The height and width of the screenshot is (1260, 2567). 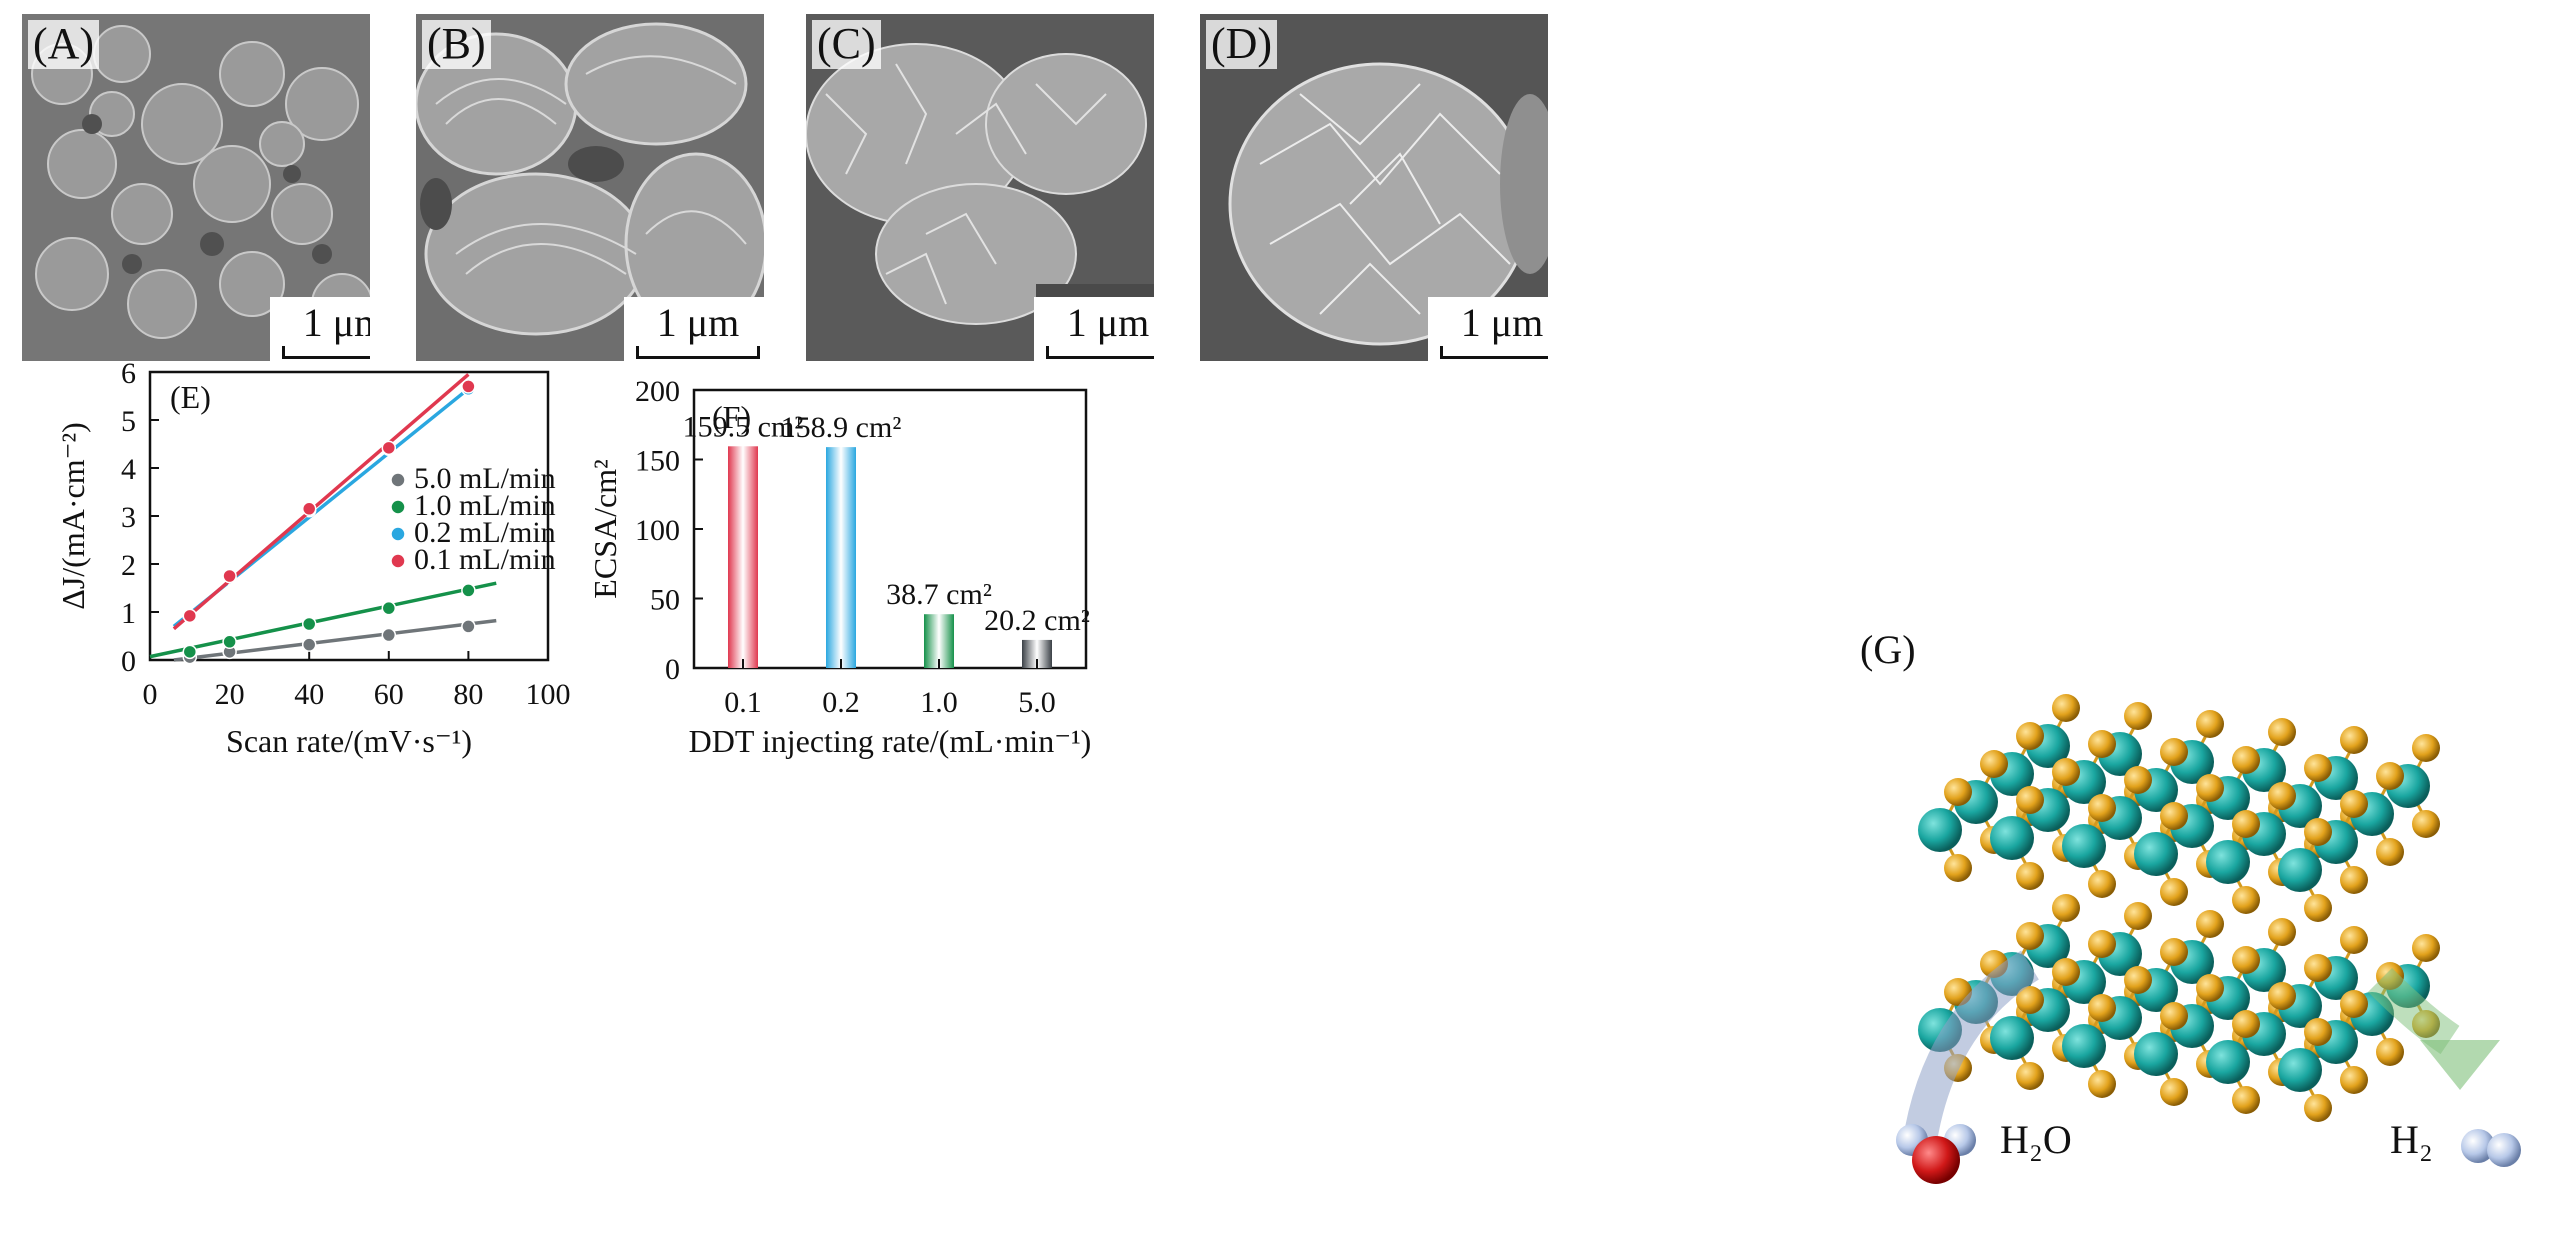 I want to click on bar-0.2, so click(x=841, y=557).